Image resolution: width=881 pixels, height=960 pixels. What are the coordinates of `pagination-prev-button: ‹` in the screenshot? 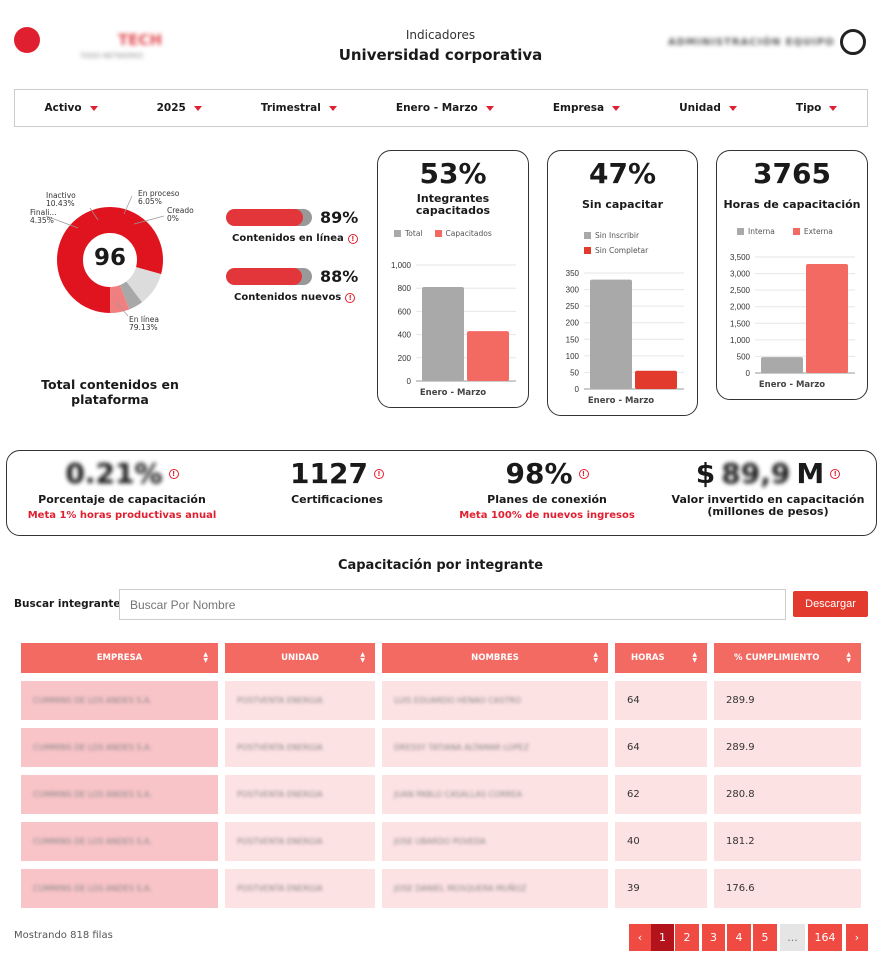 It's located at (640, 937).